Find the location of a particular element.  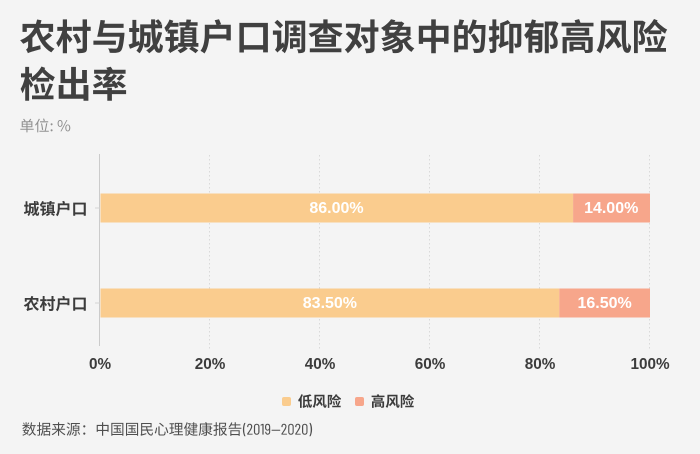

svg-text: 100% is located at coordinates (650, 364).